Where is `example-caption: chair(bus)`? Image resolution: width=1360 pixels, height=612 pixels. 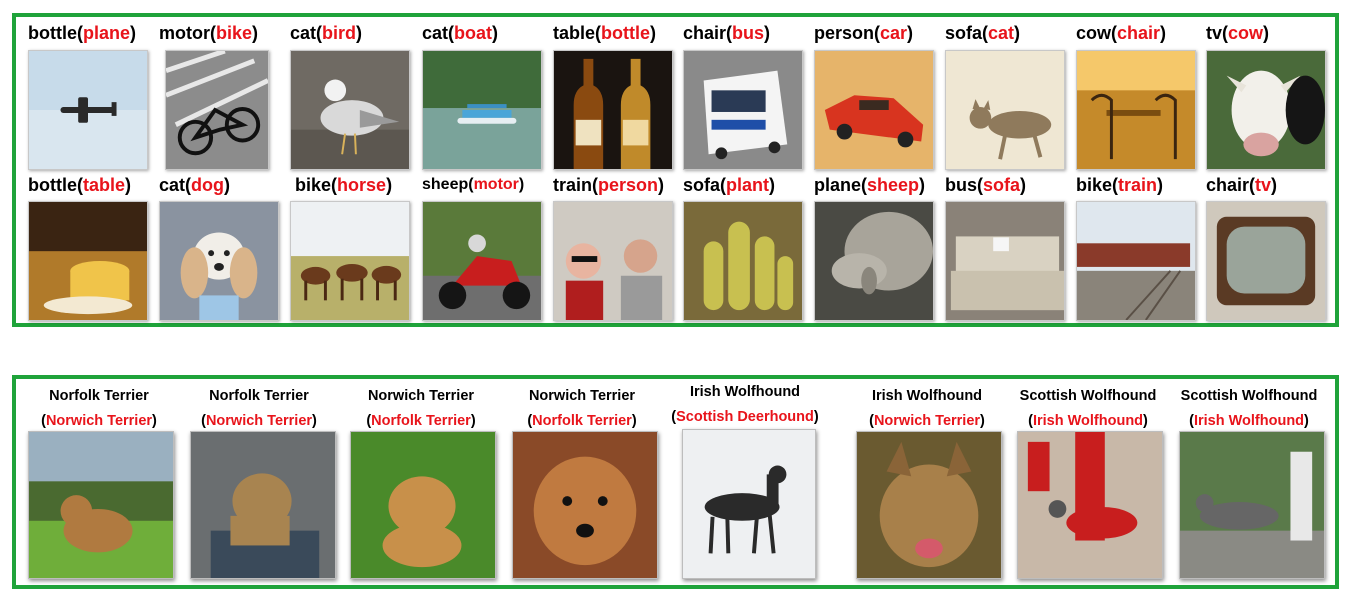
example-caption: chair(bus) is located at coordinates (727, 33).